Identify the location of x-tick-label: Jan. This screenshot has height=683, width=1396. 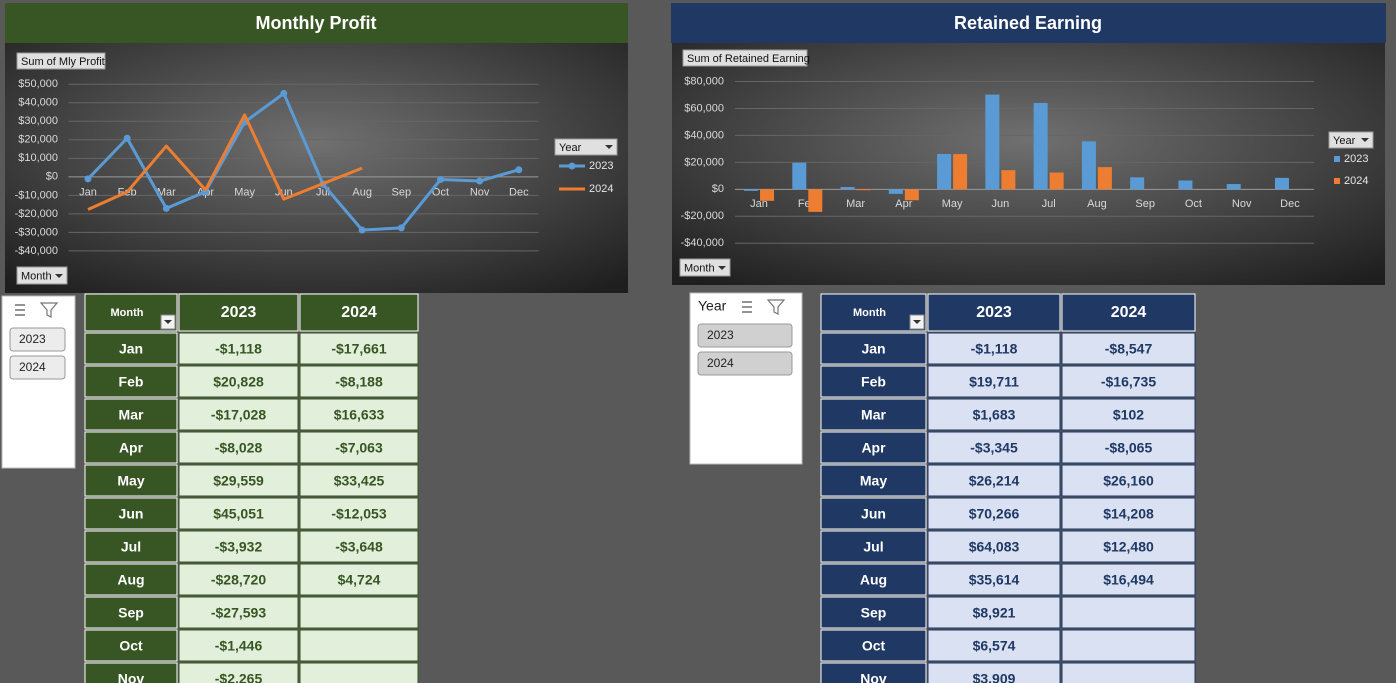
(759, 204).